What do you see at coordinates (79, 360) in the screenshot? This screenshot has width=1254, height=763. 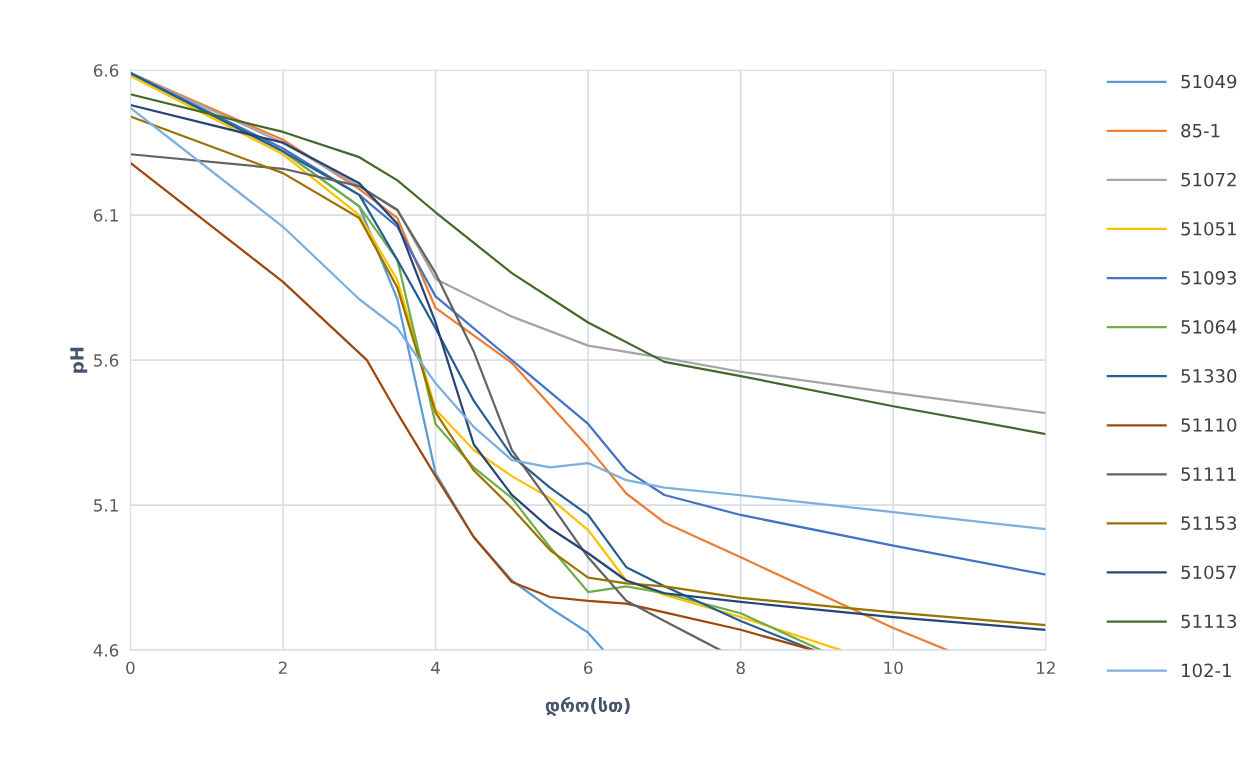 I see `y-axis-title: pH` at bounding box center [79, 360].